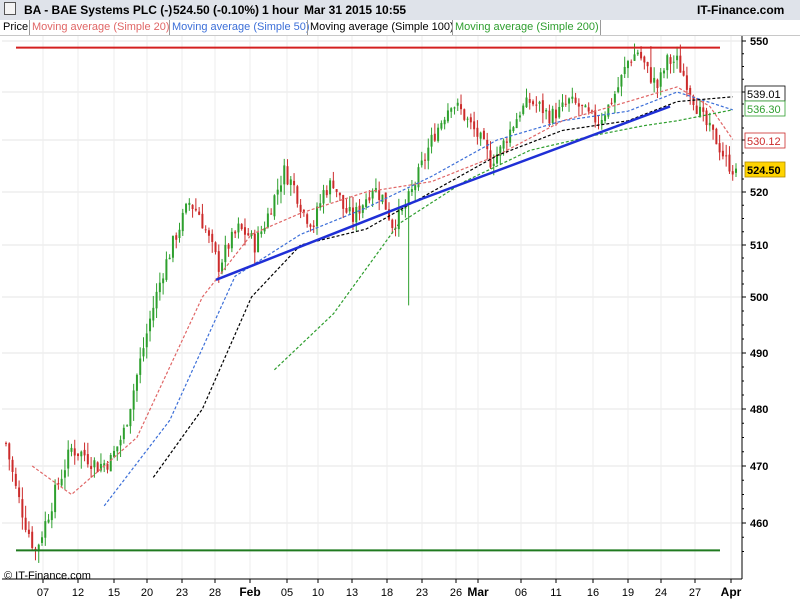  What do you see at coordinates (241, 27) in the screenshot?
I see `legend-ma50: Moving average (Simple 50)` at bounding box center [241, 27].